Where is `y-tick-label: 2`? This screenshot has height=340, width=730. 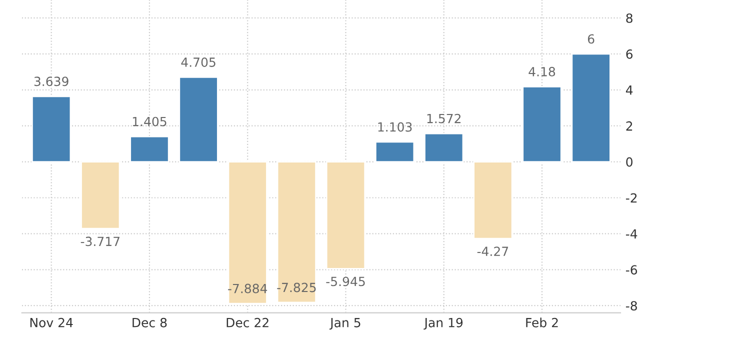 y-tick-label: 2 is located at coordinates (629, 126).